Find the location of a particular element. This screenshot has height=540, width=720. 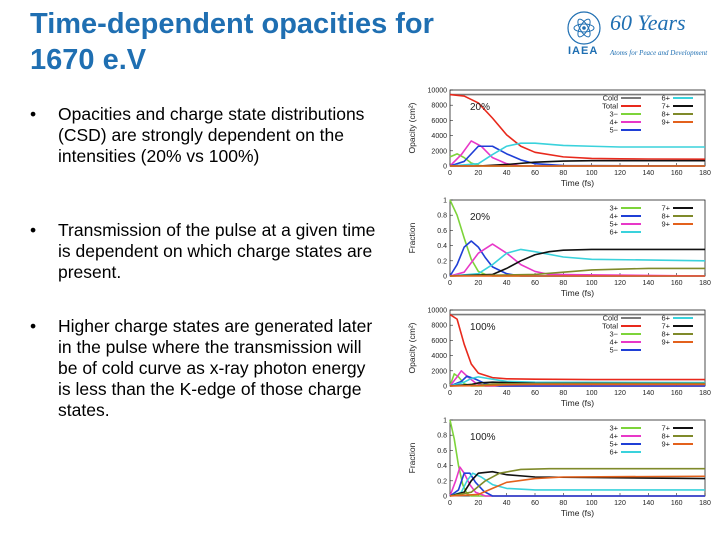

series-line-5+ is located at coordinates (577, 484).